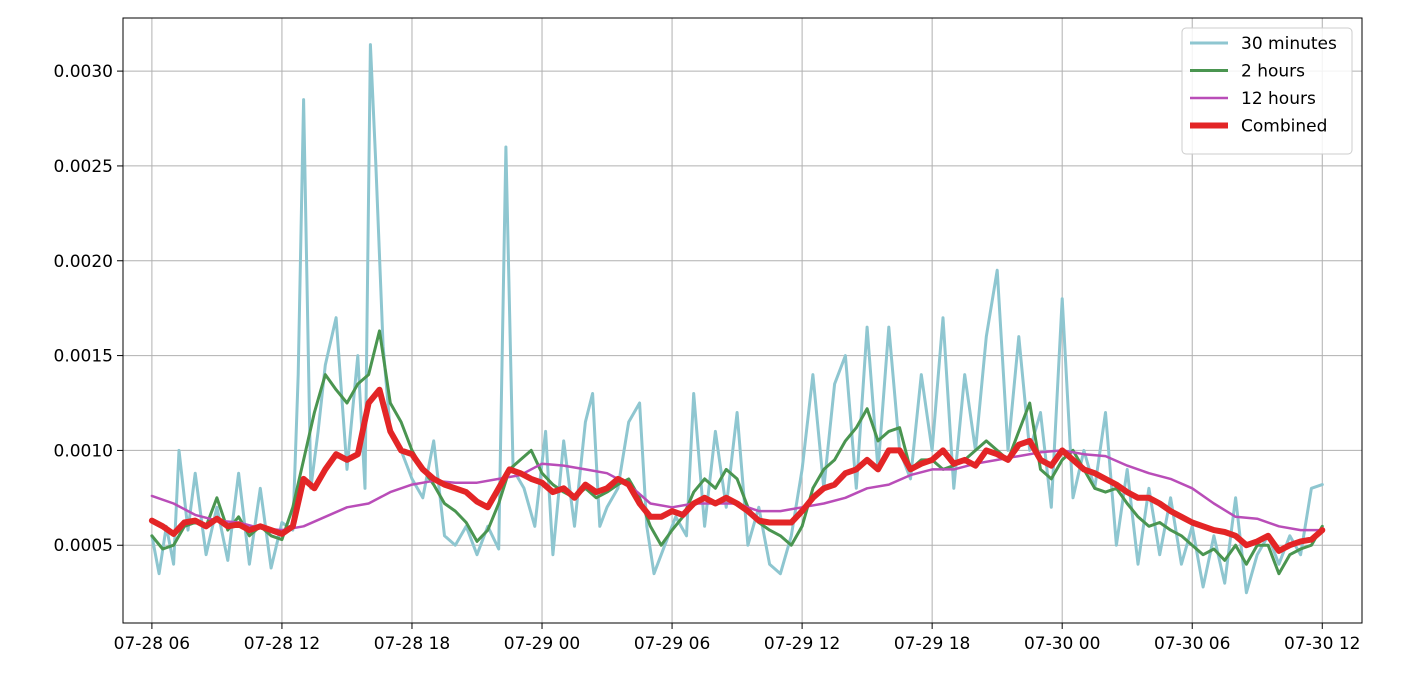 The height and width of the screenshot is (673, 1406). Describe the element at coordinates (802, 644) in the screenshot. I see `x-tick-label: 07-29 12` at that location.